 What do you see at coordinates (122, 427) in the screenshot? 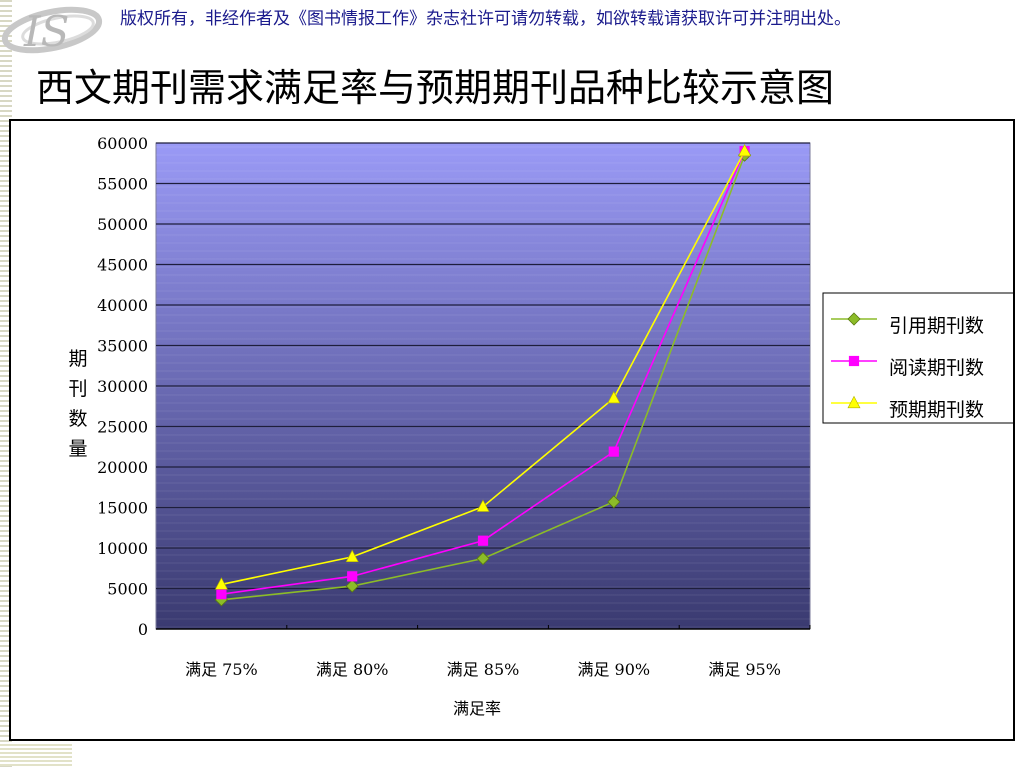
I see `y-tick-label: 25000` at bounding box center [122, 427].